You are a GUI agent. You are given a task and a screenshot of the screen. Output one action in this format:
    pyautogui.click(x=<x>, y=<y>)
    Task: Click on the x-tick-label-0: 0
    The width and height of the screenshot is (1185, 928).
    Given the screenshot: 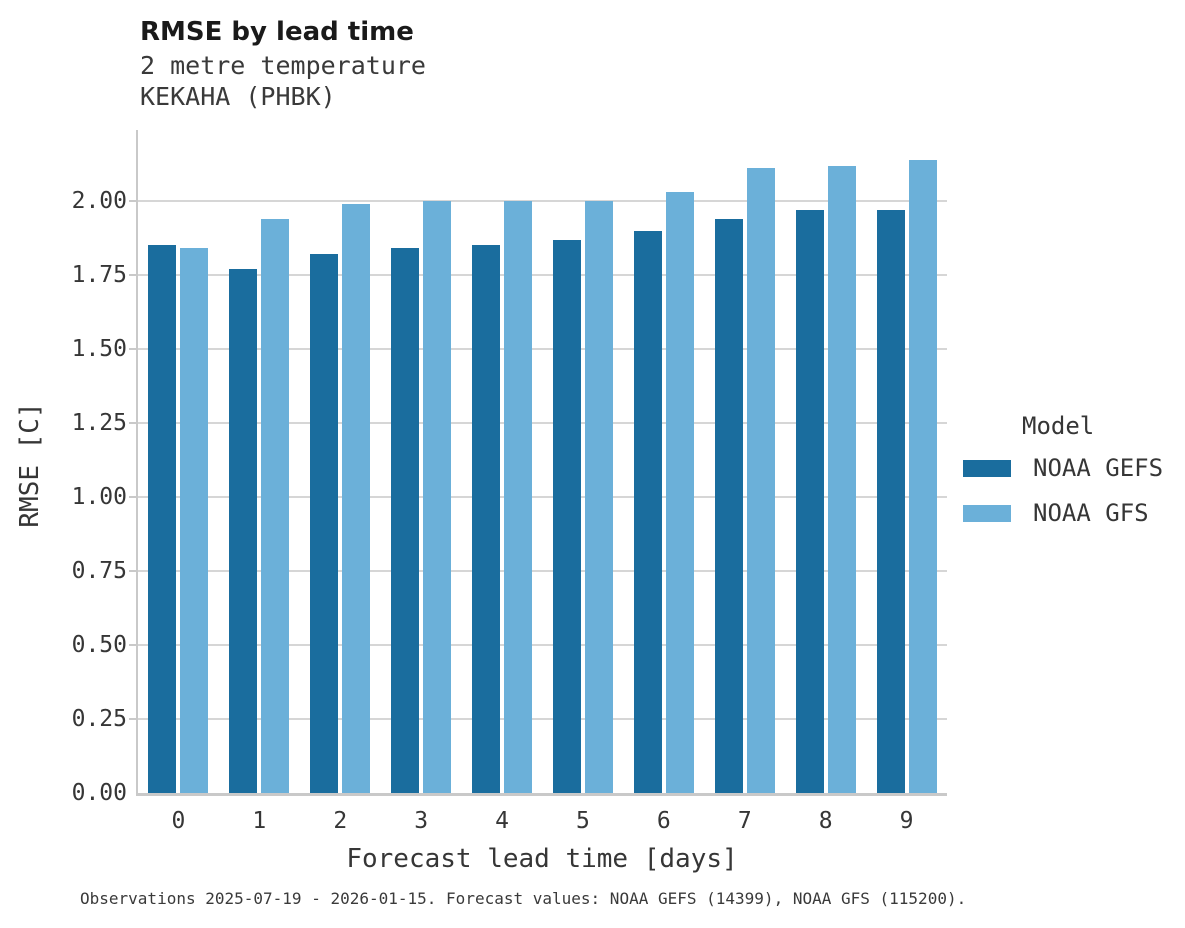 What is the action you would take?
    pyautogui.click(x=178, y=821)
    